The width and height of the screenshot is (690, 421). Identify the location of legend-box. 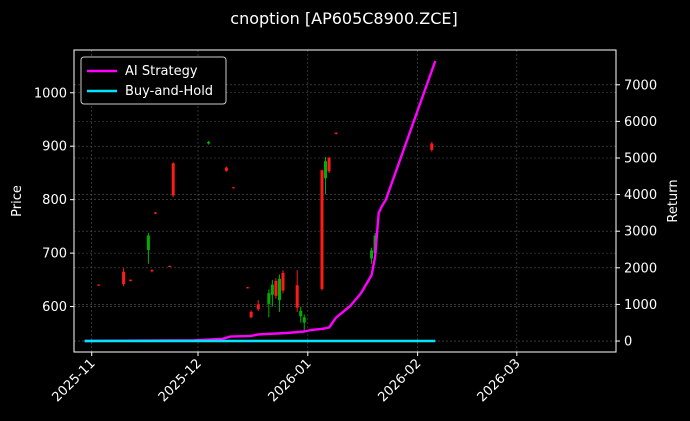
(153, 80).